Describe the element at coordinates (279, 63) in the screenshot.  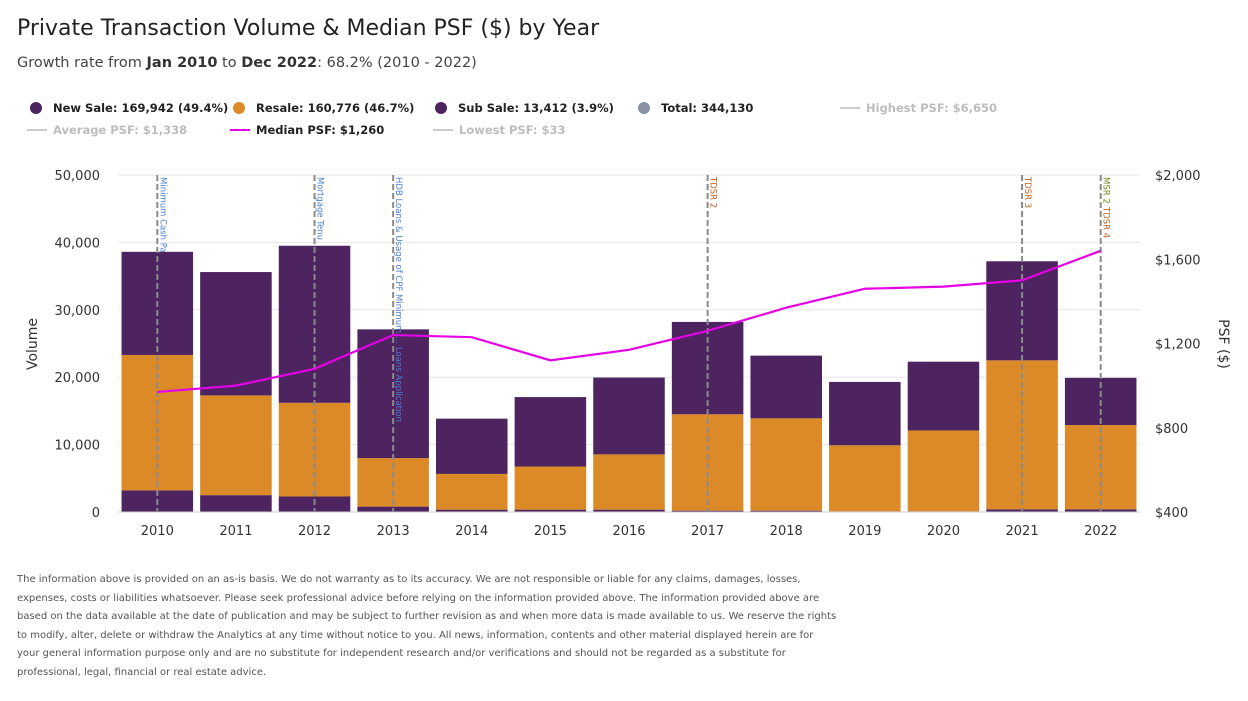
I see `subtitle-to: Dec 2022` at that location.